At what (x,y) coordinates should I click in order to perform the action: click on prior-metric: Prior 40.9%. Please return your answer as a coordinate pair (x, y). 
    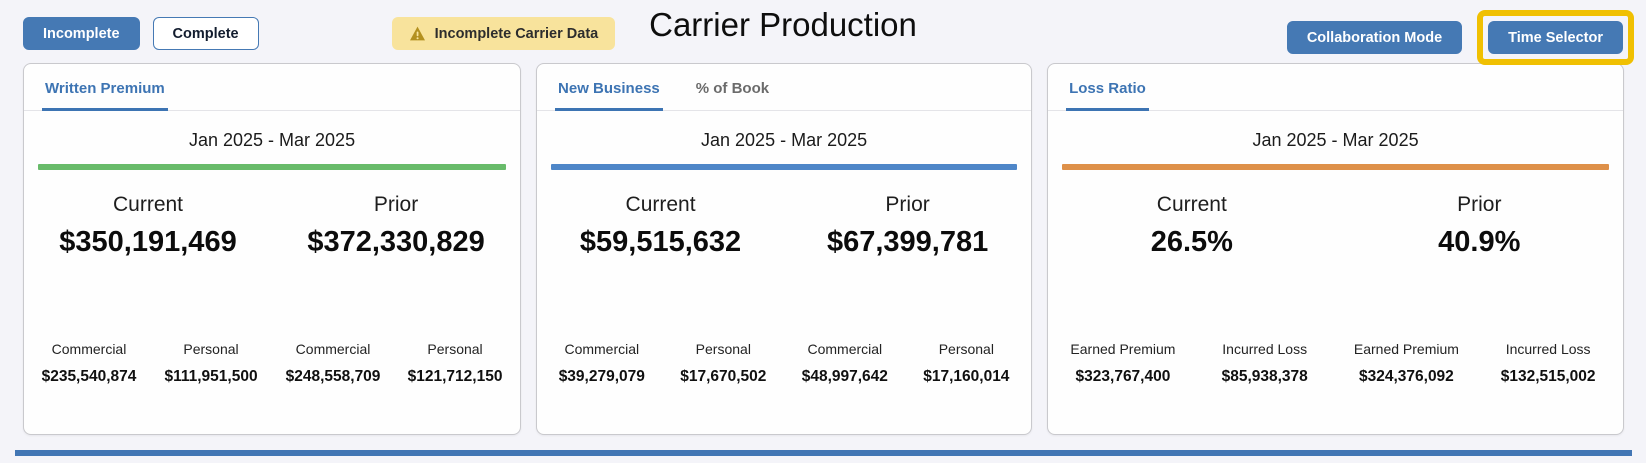
    Looking at the image, I should click on (1479, 226).